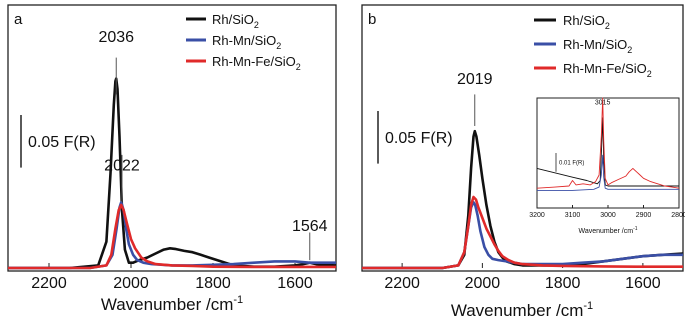  What do you see at coordinates (256, 63) in the screenshot?
I see `panel-a-legend-label-rh-mn-fe: Rh-Mn-Fe/SiO2` at bounding box center [256, 63].